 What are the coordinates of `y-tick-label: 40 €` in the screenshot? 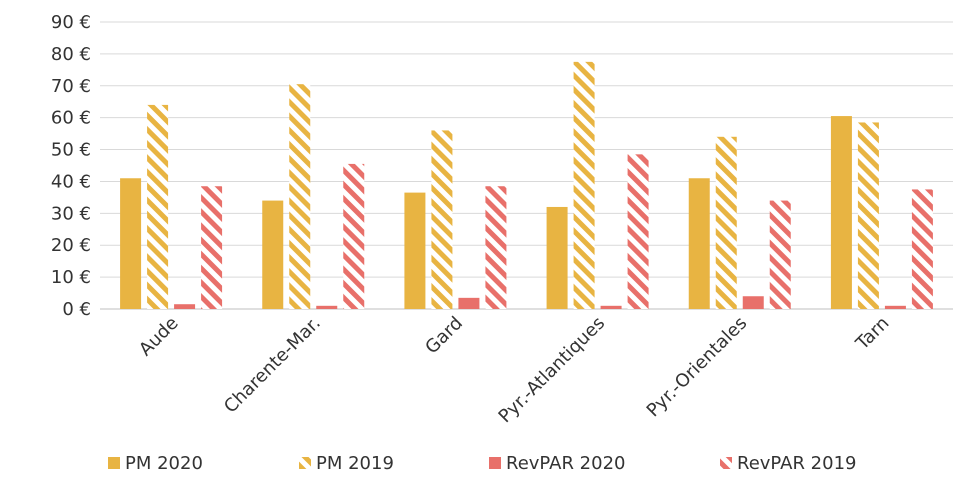 It's located at (71, 181).